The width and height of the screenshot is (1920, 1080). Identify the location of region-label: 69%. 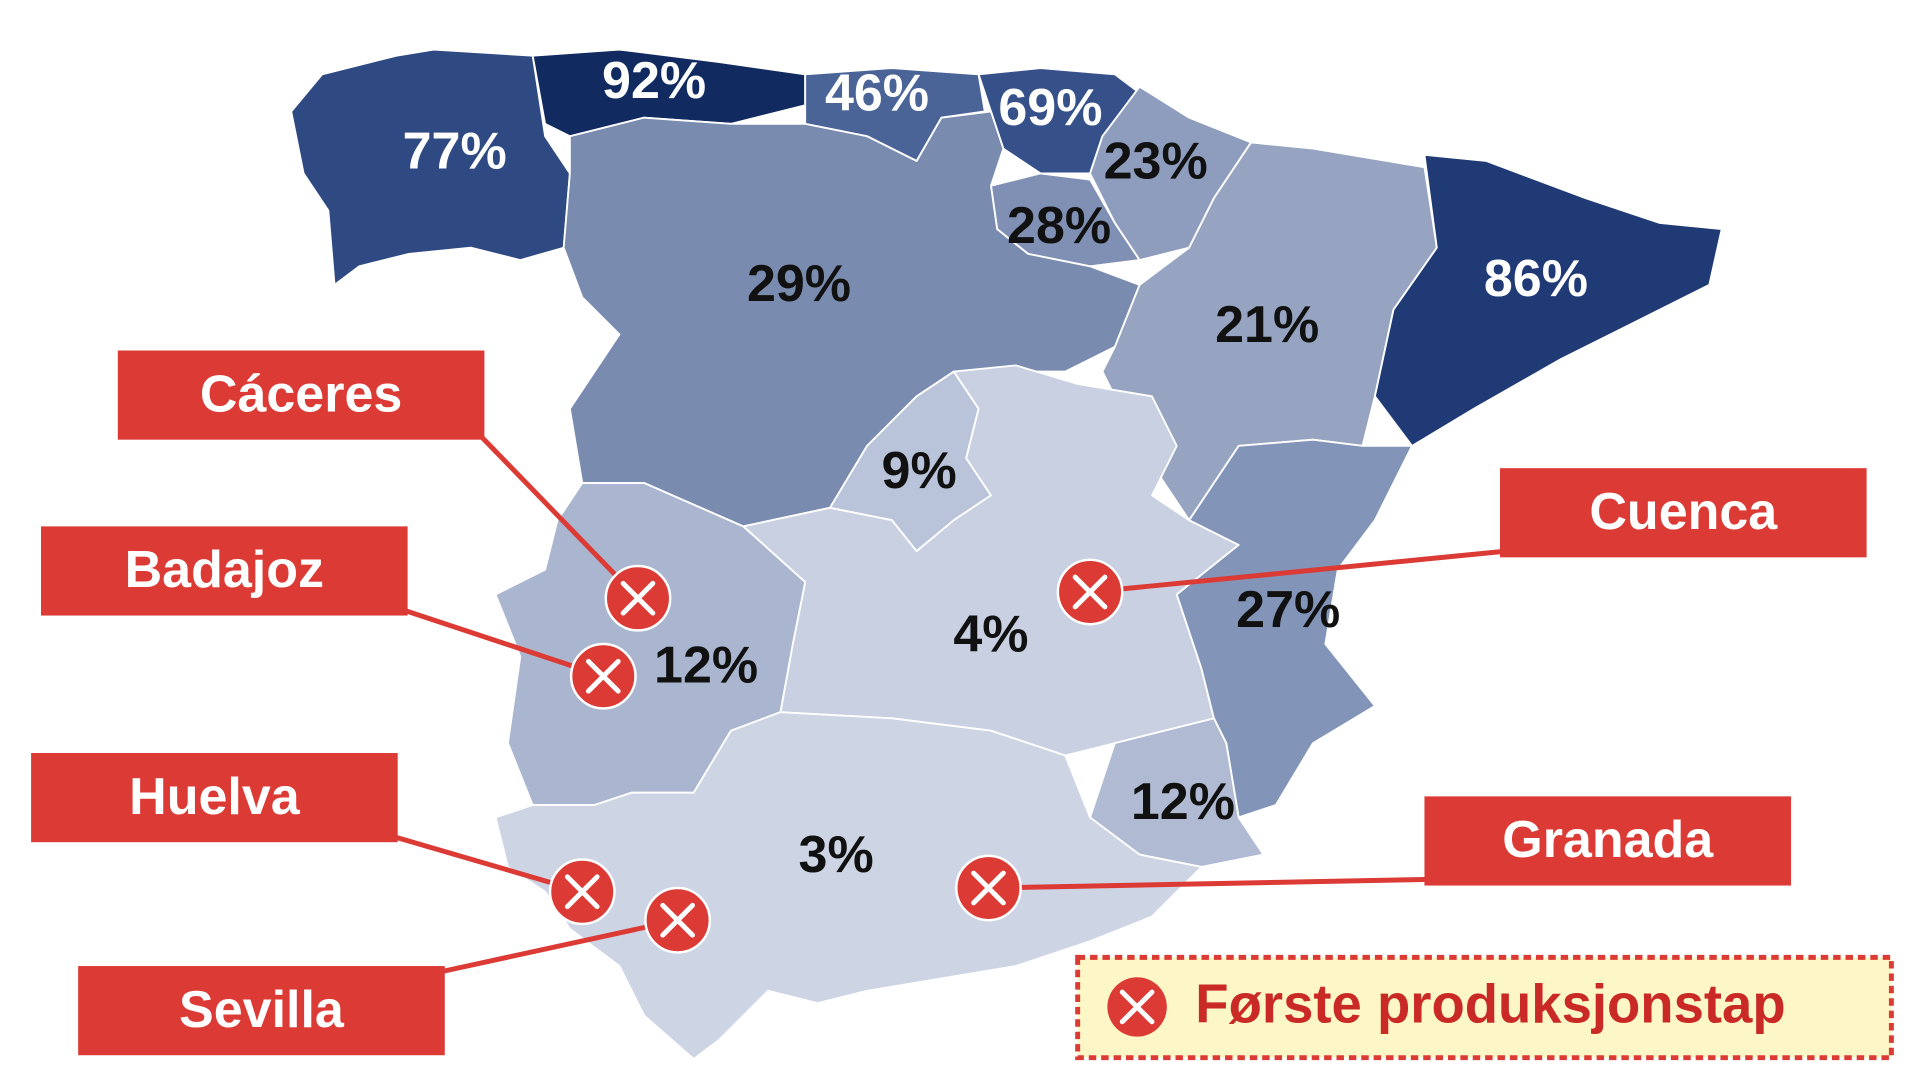
(1050, 108).